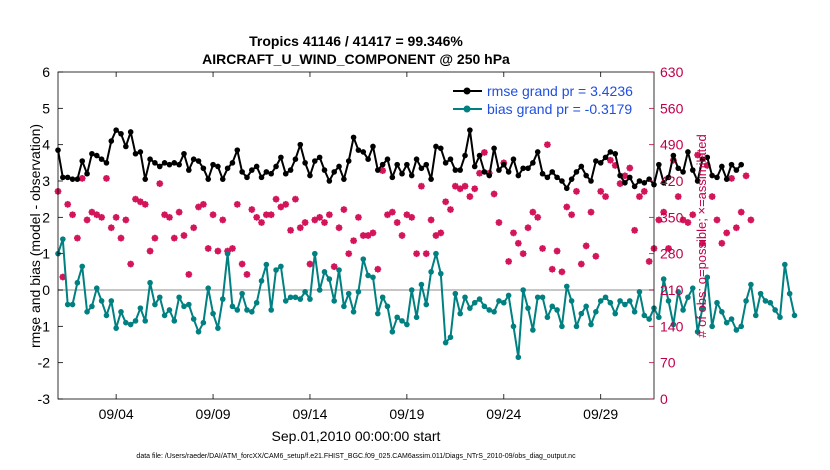  What do you see at coordinates (467, 91) in the screenshot?
I see `legend-rmse-marker` at bounding box center [467, 91].